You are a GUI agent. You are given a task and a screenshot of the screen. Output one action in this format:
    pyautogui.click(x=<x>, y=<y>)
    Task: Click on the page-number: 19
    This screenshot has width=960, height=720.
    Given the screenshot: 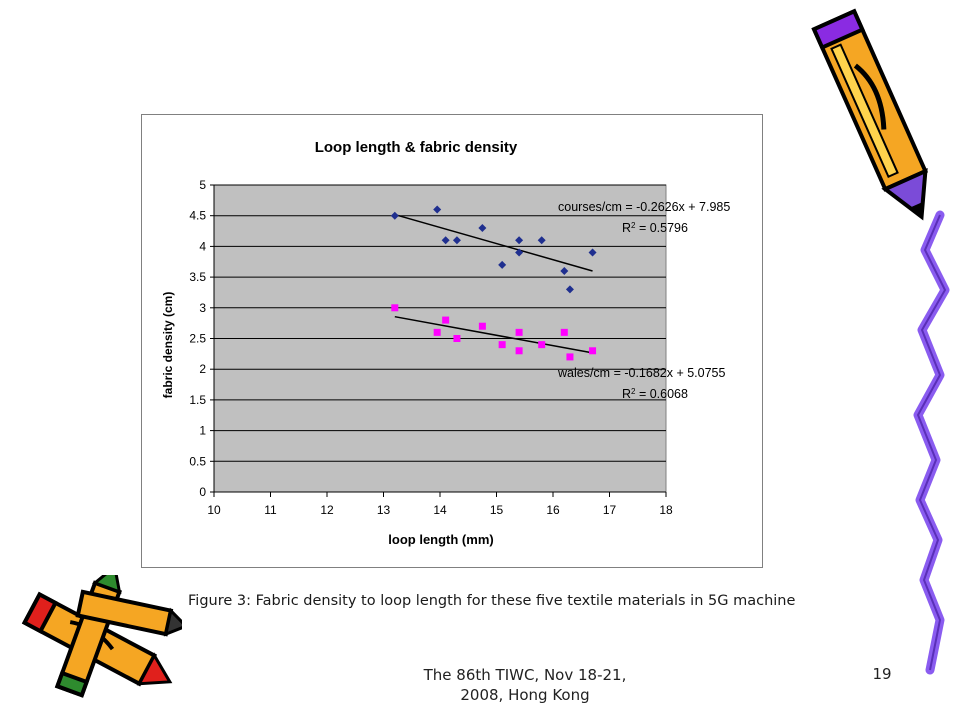 What is the action you would take?
    pyautogui.click(x=882, y=674)
    